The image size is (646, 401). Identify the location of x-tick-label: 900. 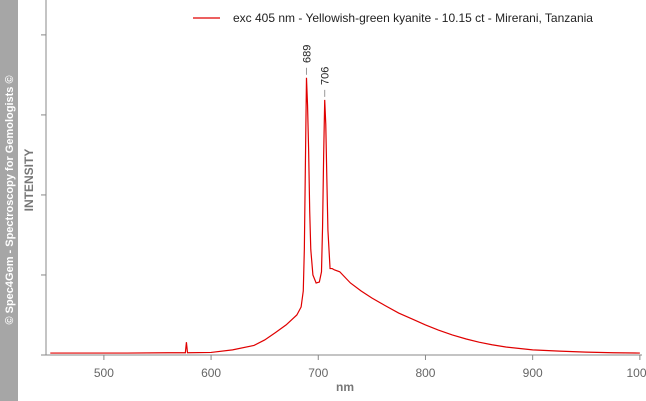
(533, 373).